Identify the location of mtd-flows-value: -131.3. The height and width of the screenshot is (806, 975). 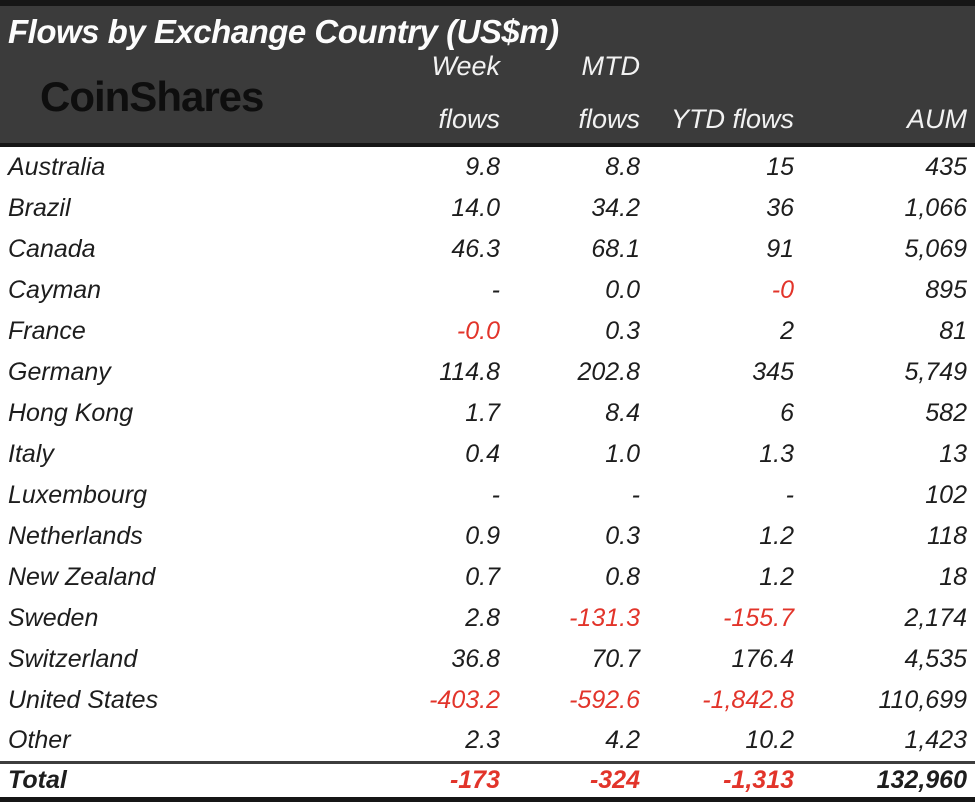
(604, 618).